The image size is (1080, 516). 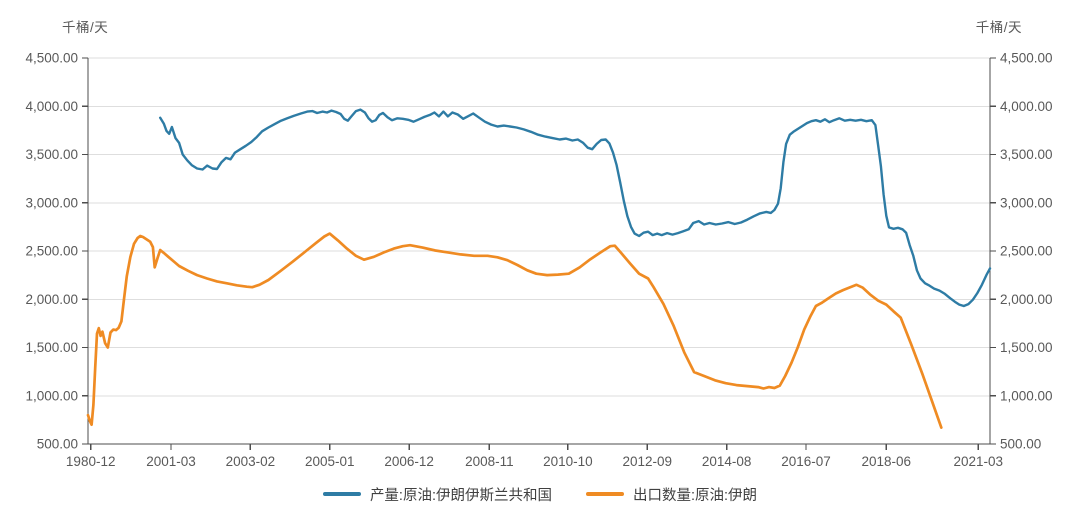 What do you see at coordinates (605, 494) in the screenshot?
I see `export-line-swatch` at bounding box center [605, 494].